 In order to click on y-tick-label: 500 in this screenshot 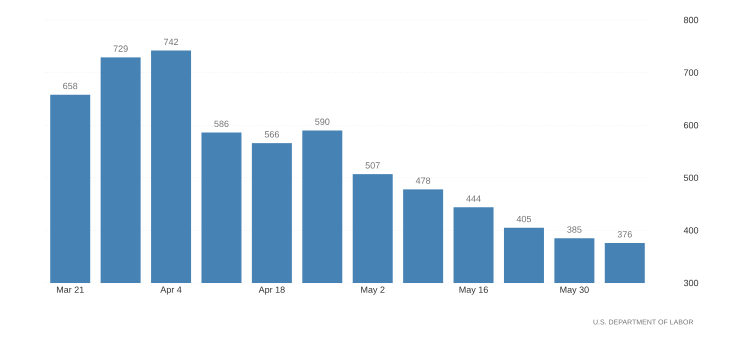, I will do `click(691, 177)`.